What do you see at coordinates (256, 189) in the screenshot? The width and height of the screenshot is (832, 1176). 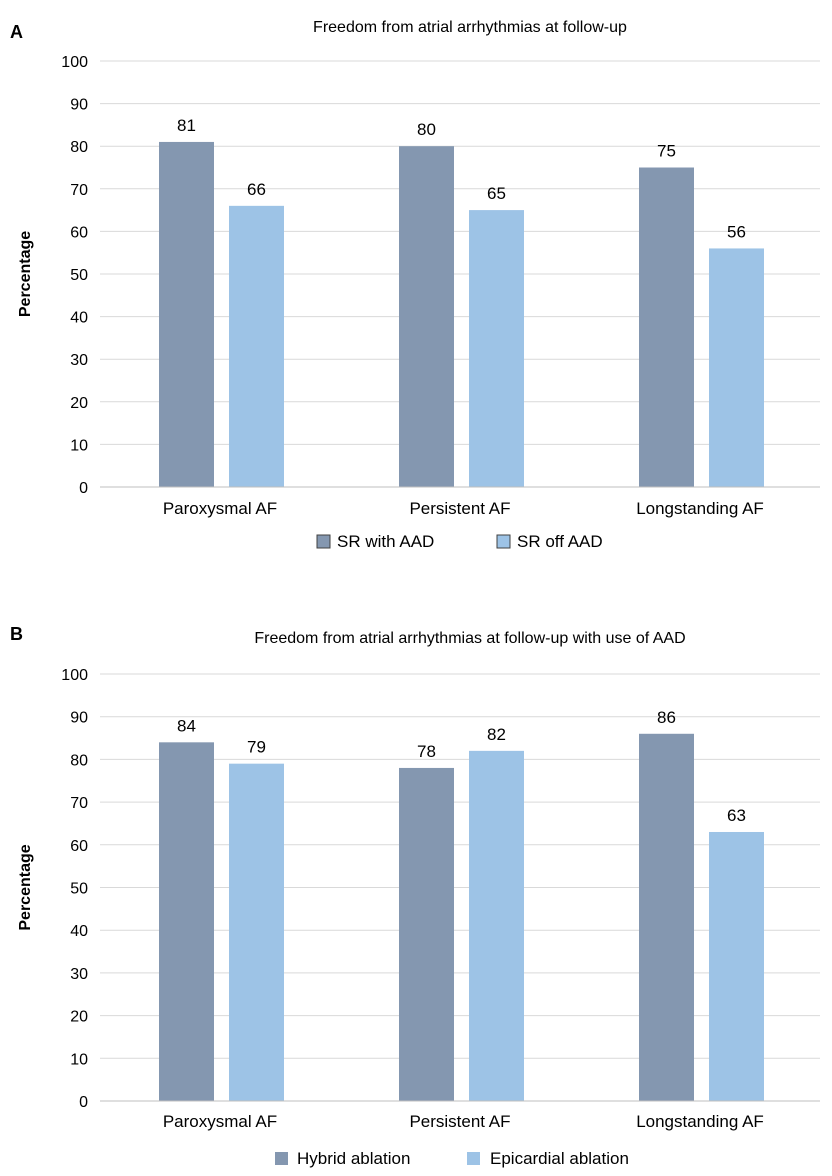 I see `data-label: 66` at bounding box center [256, 189].